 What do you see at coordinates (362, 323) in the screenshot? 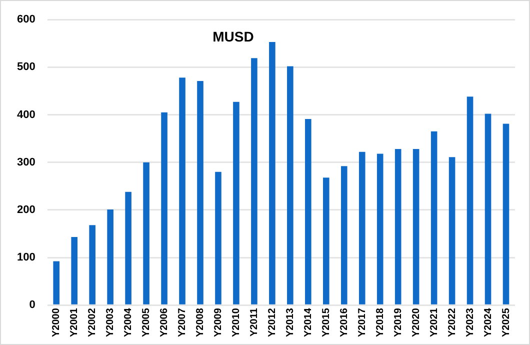
I see `x-tick-label: Y2017` at bounding box center [362, 323].